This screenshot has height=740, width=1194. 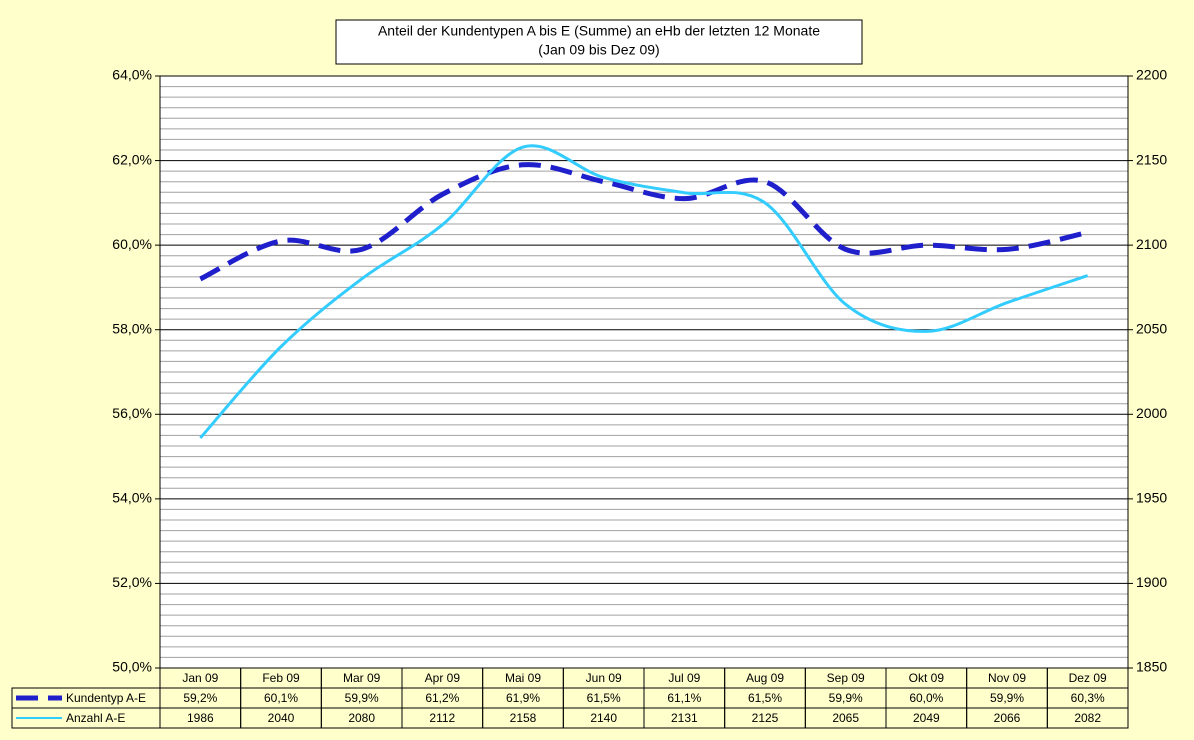 What do you see at coordinates (1007, 718) in the screenshot?
I see `table-value: 2066` at bounding box center [1007, 718].